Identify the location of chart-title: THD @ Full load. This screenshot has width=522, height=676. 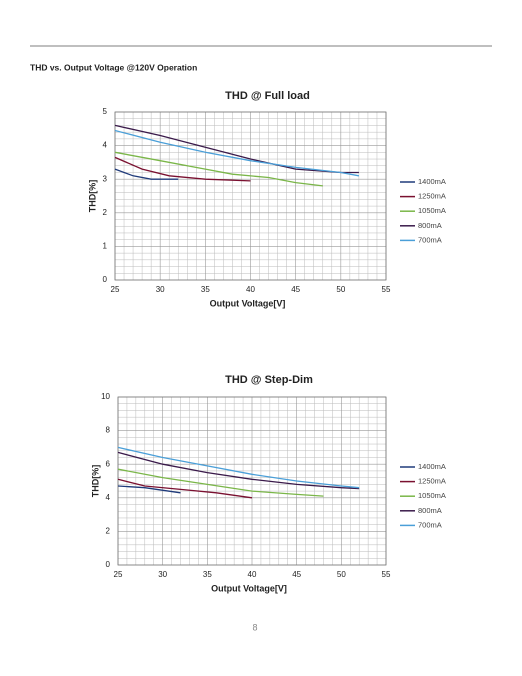
(267, 96).